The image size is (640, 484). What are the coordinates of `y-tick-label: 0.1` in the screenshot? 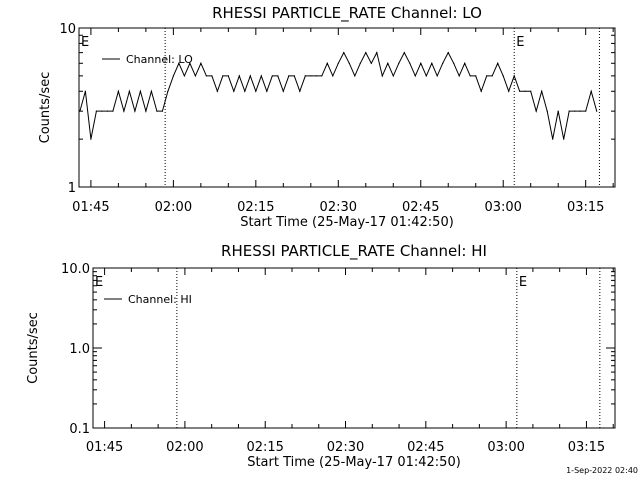 It's located at (79, 429).